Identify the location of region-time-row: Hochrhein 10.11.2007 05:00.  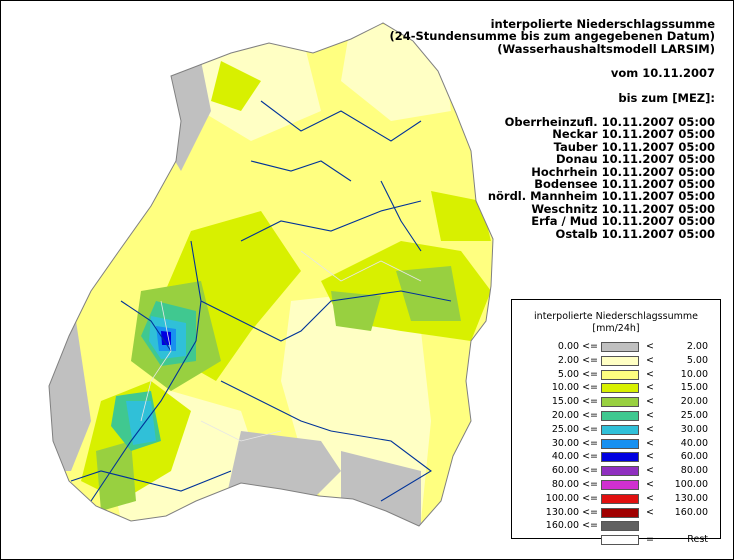
(552, 171).